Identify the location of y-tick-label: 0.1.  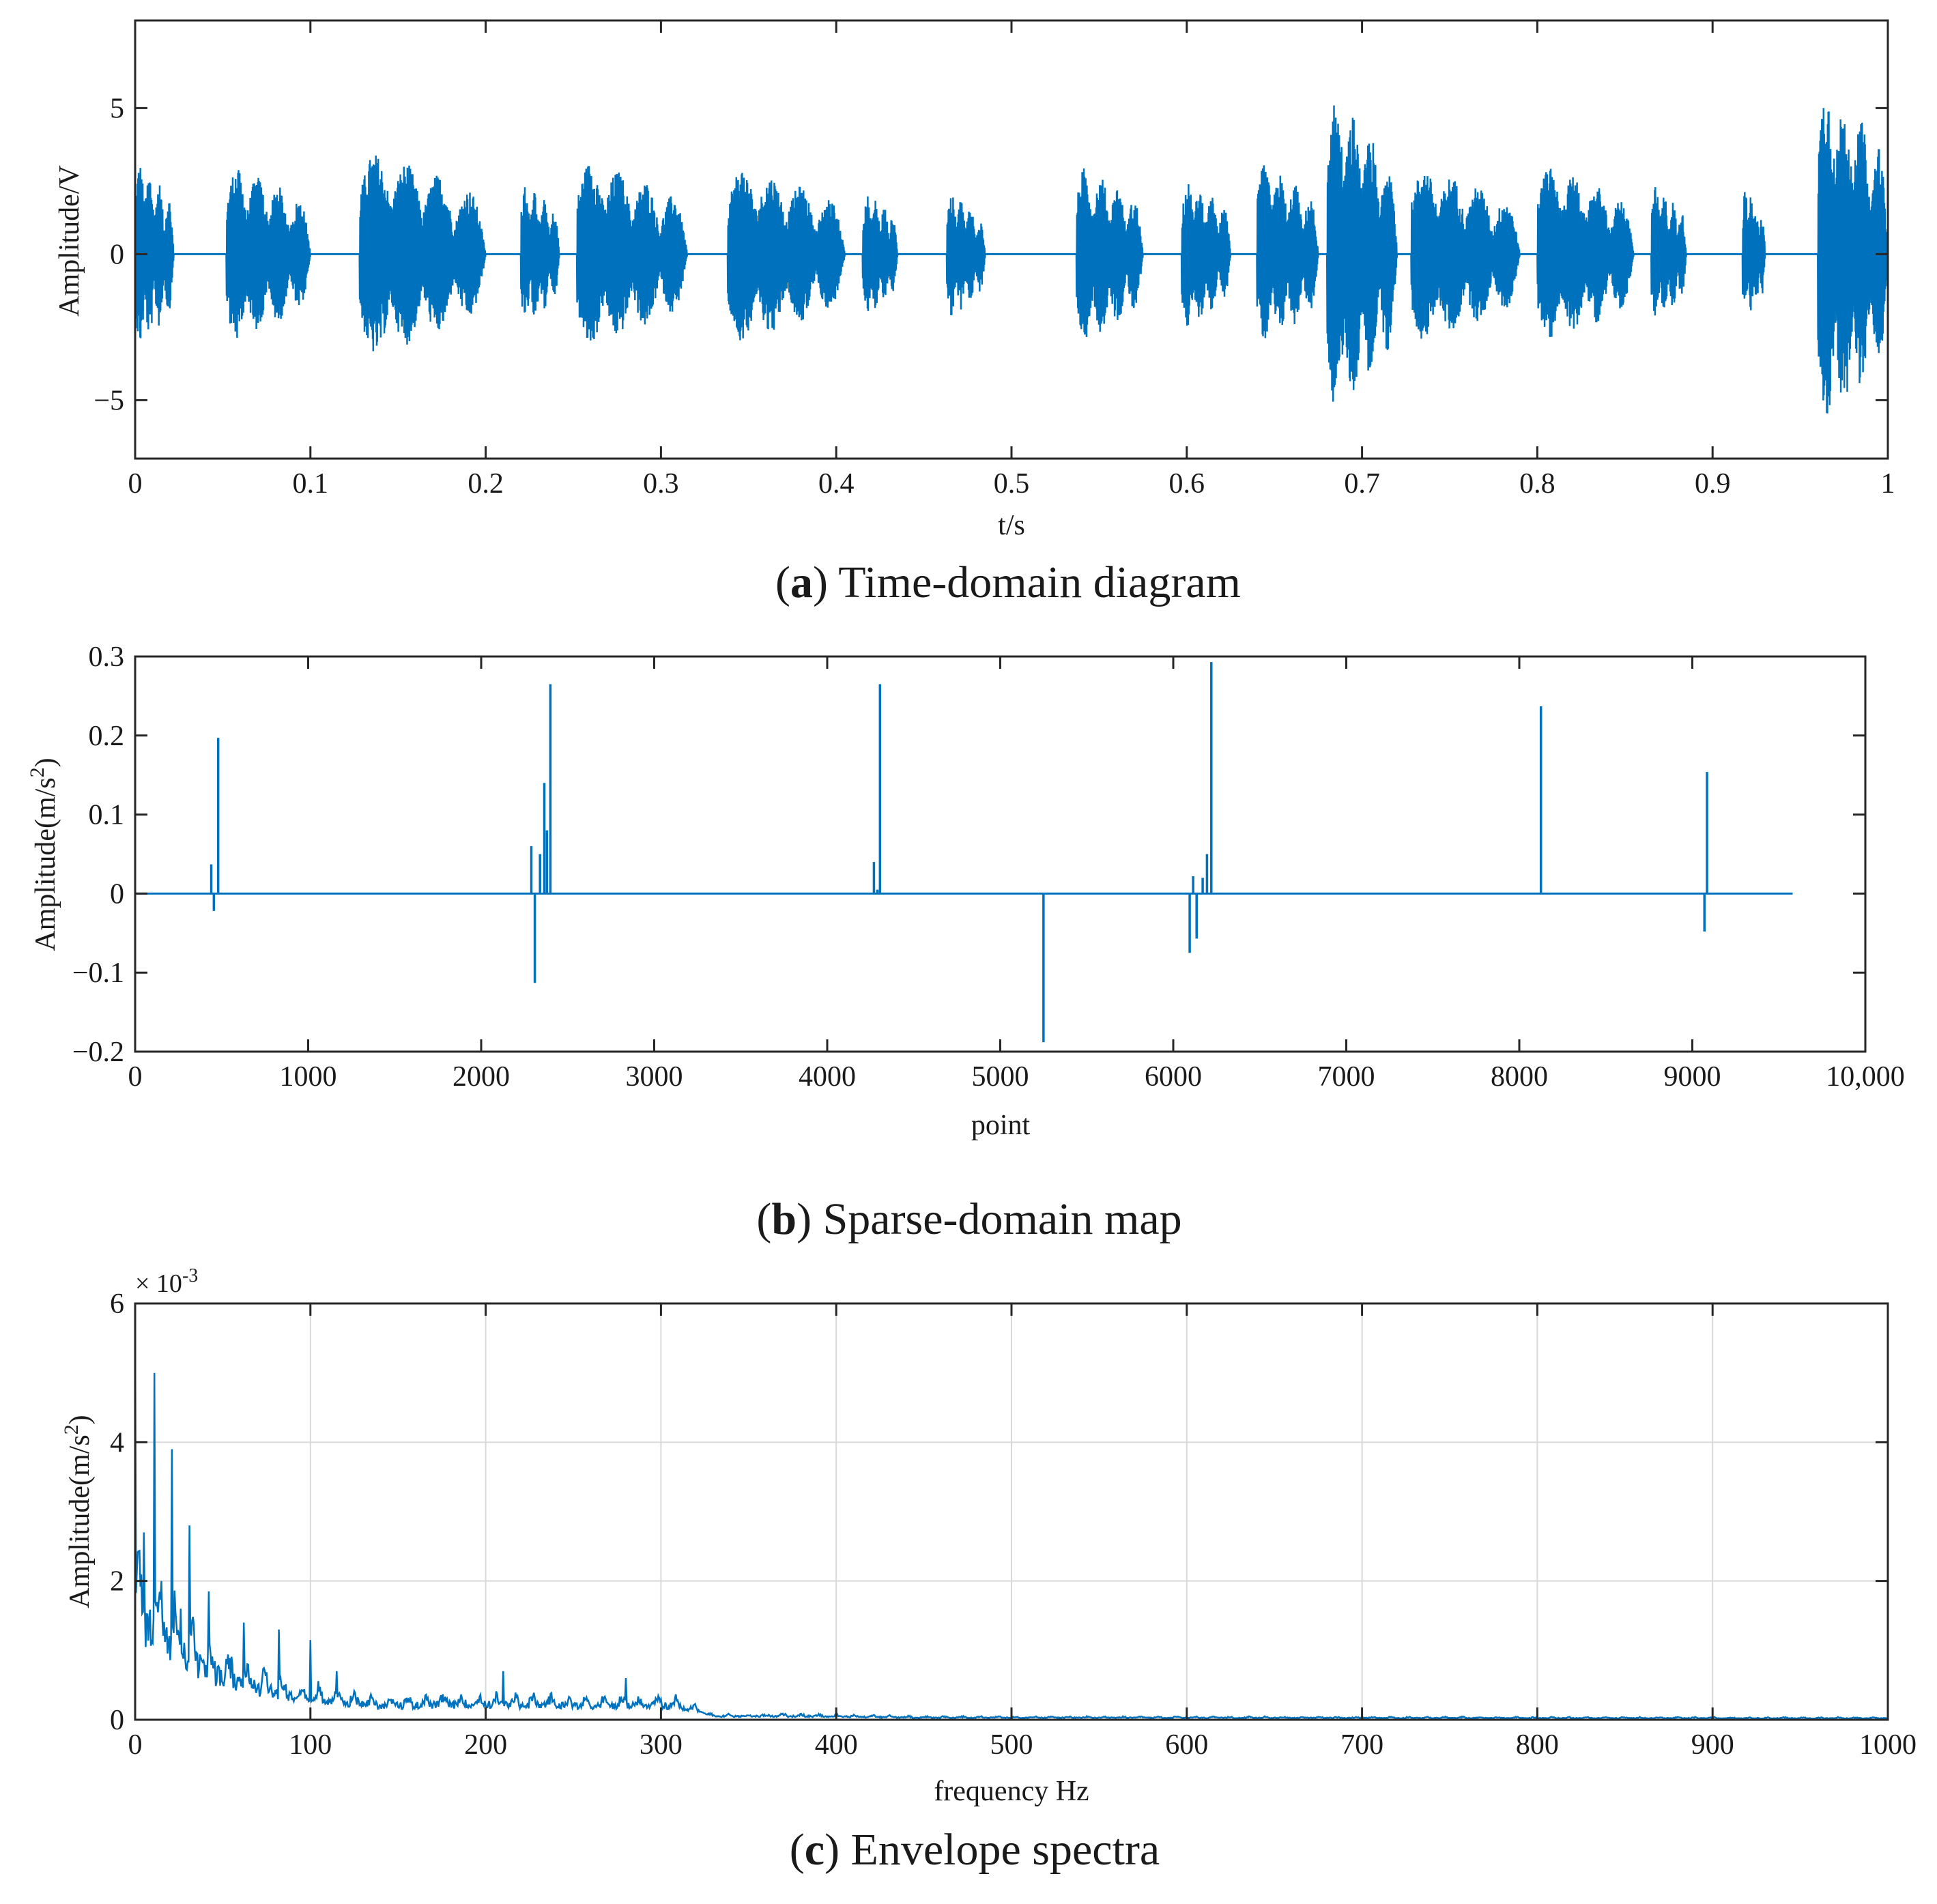
(107, 815).